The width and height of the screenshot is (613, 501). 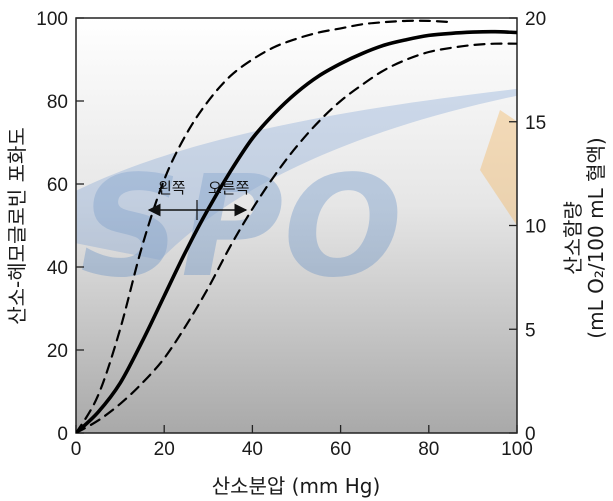 I want to click on x-tick-label: 60, so click(x=340, y=449).